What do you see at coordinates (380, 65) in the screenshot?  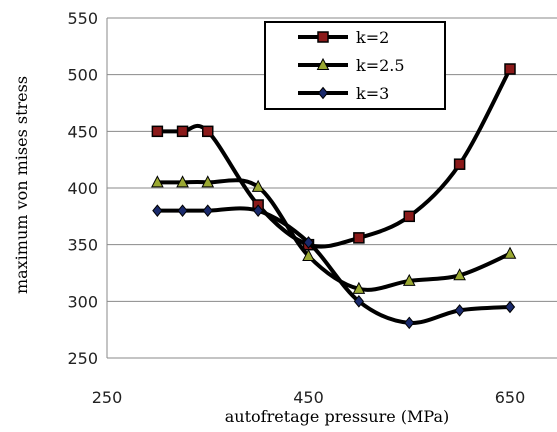 I see `legend-label: k=2.5` at bounding box center [380, 65].